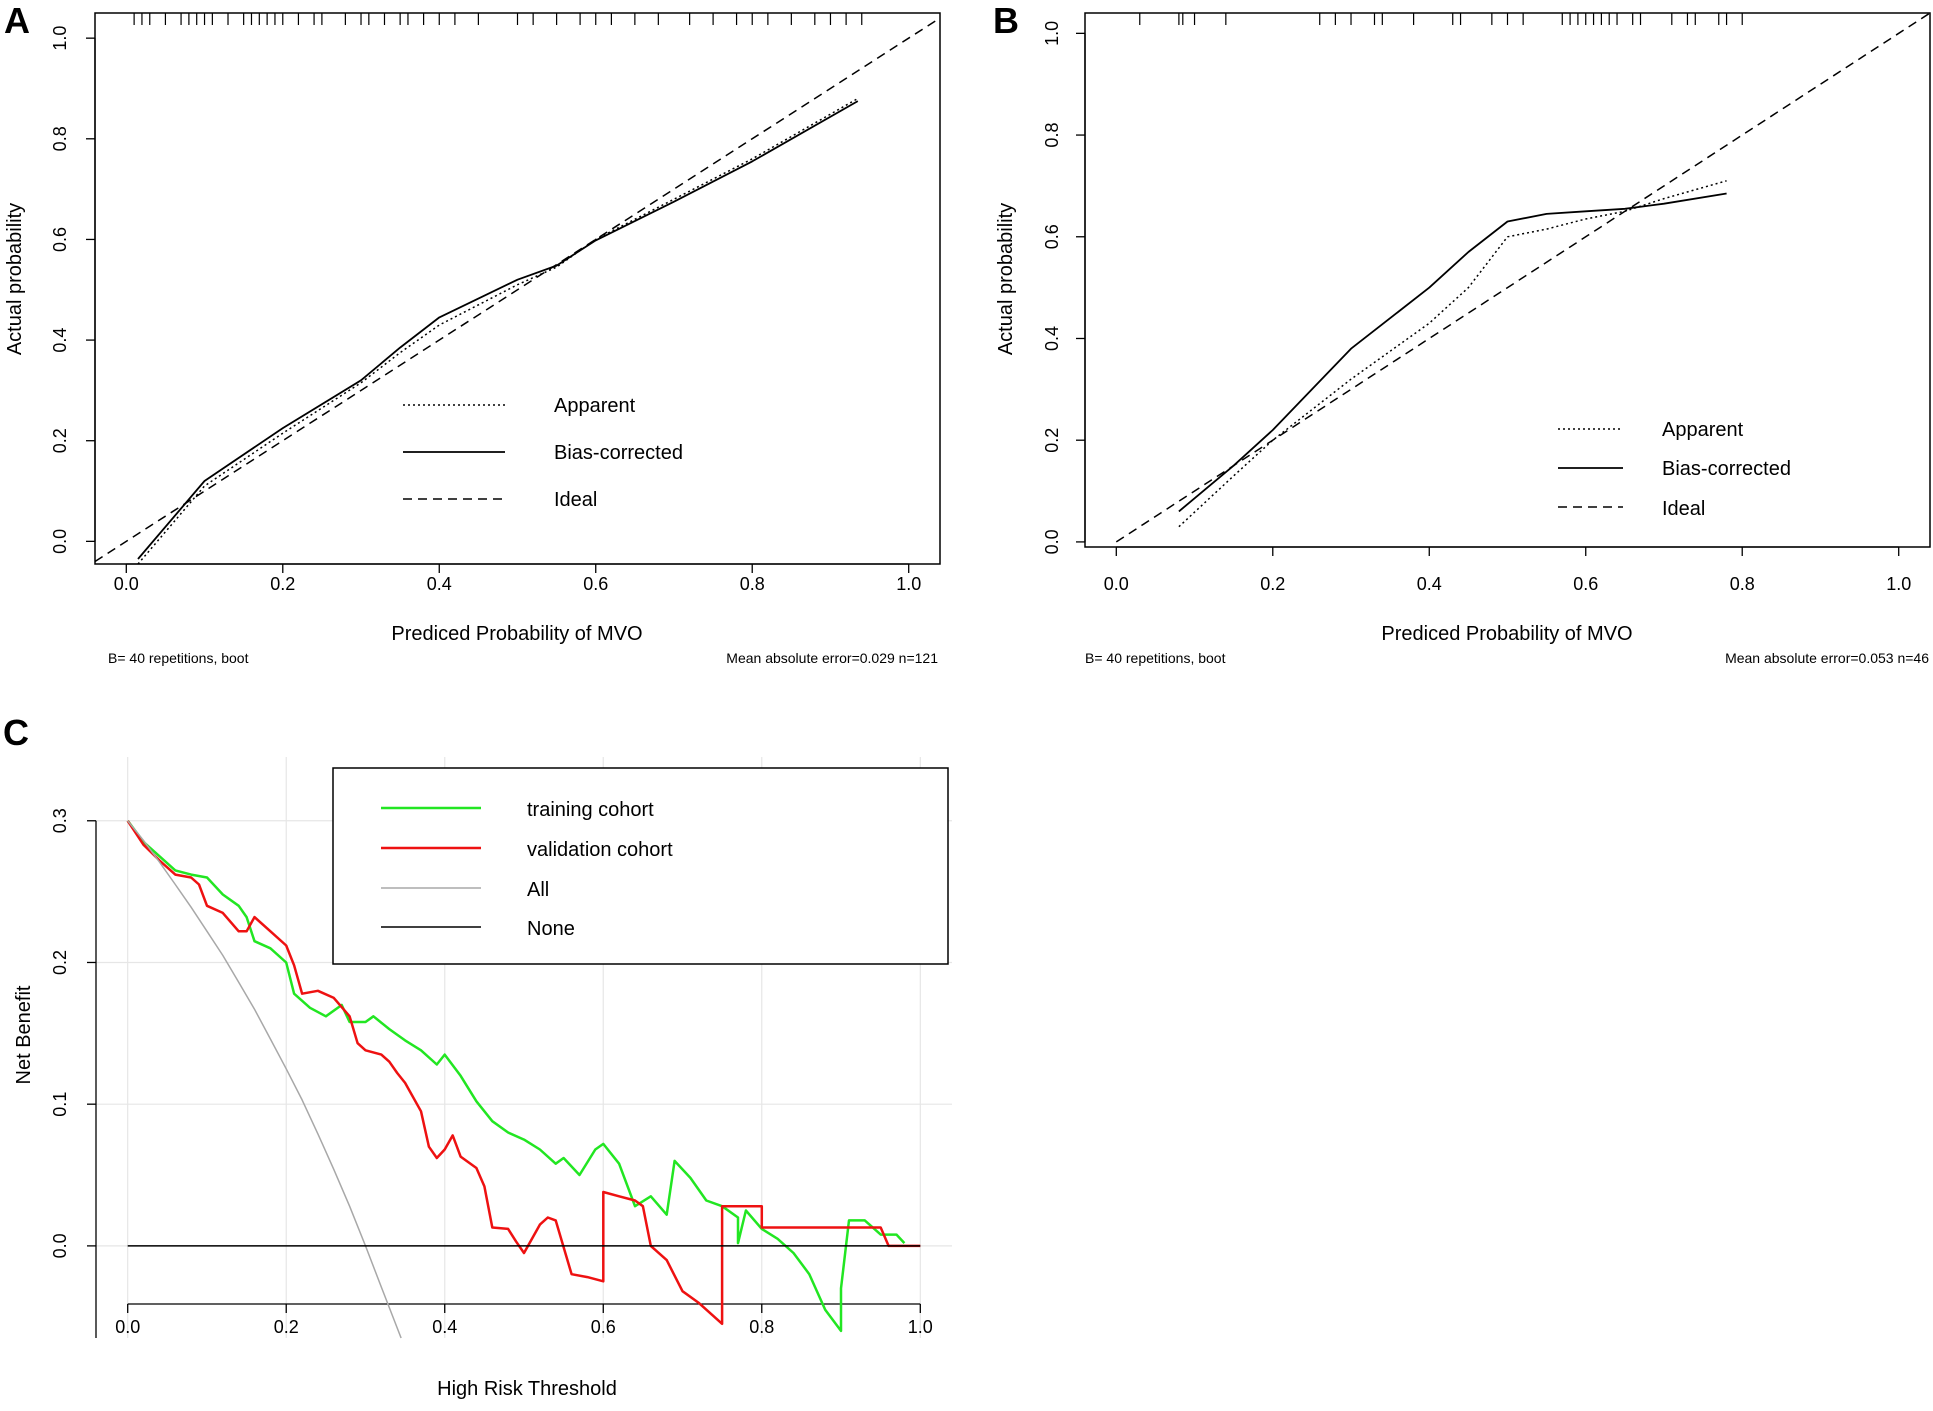  What do you see at coordinates (523, 1073) in the screenshot?
I see `series-validation-cohort-line` at bounding box center [523, 1073].